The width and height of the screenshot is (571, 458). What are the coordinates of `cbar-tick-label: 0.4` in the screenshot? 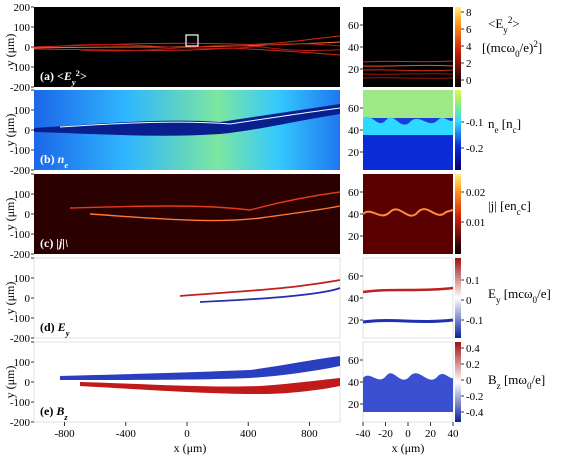 It's located at (473, 349).